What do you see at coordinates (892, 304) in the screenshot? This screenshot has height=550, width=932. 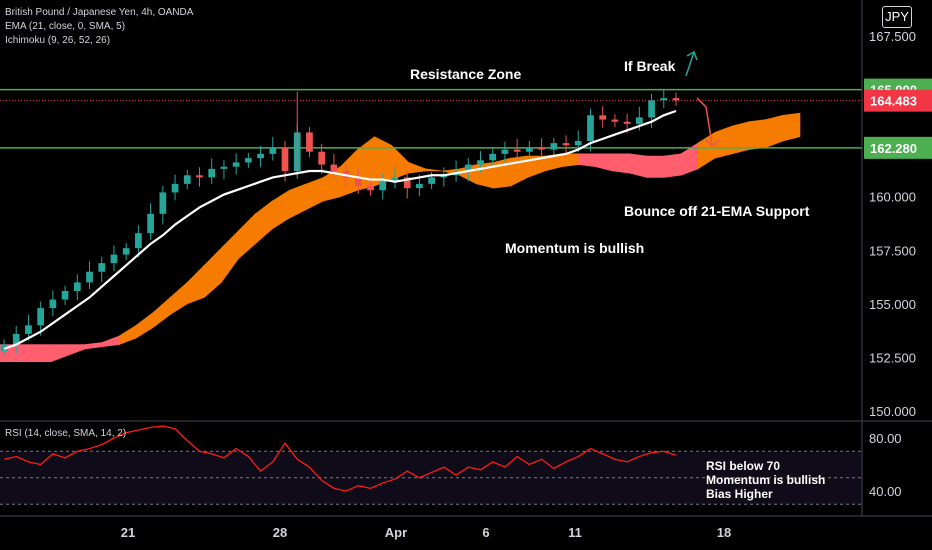 I see `price-tick-label: 155.000` at bounding box center [892, 304].